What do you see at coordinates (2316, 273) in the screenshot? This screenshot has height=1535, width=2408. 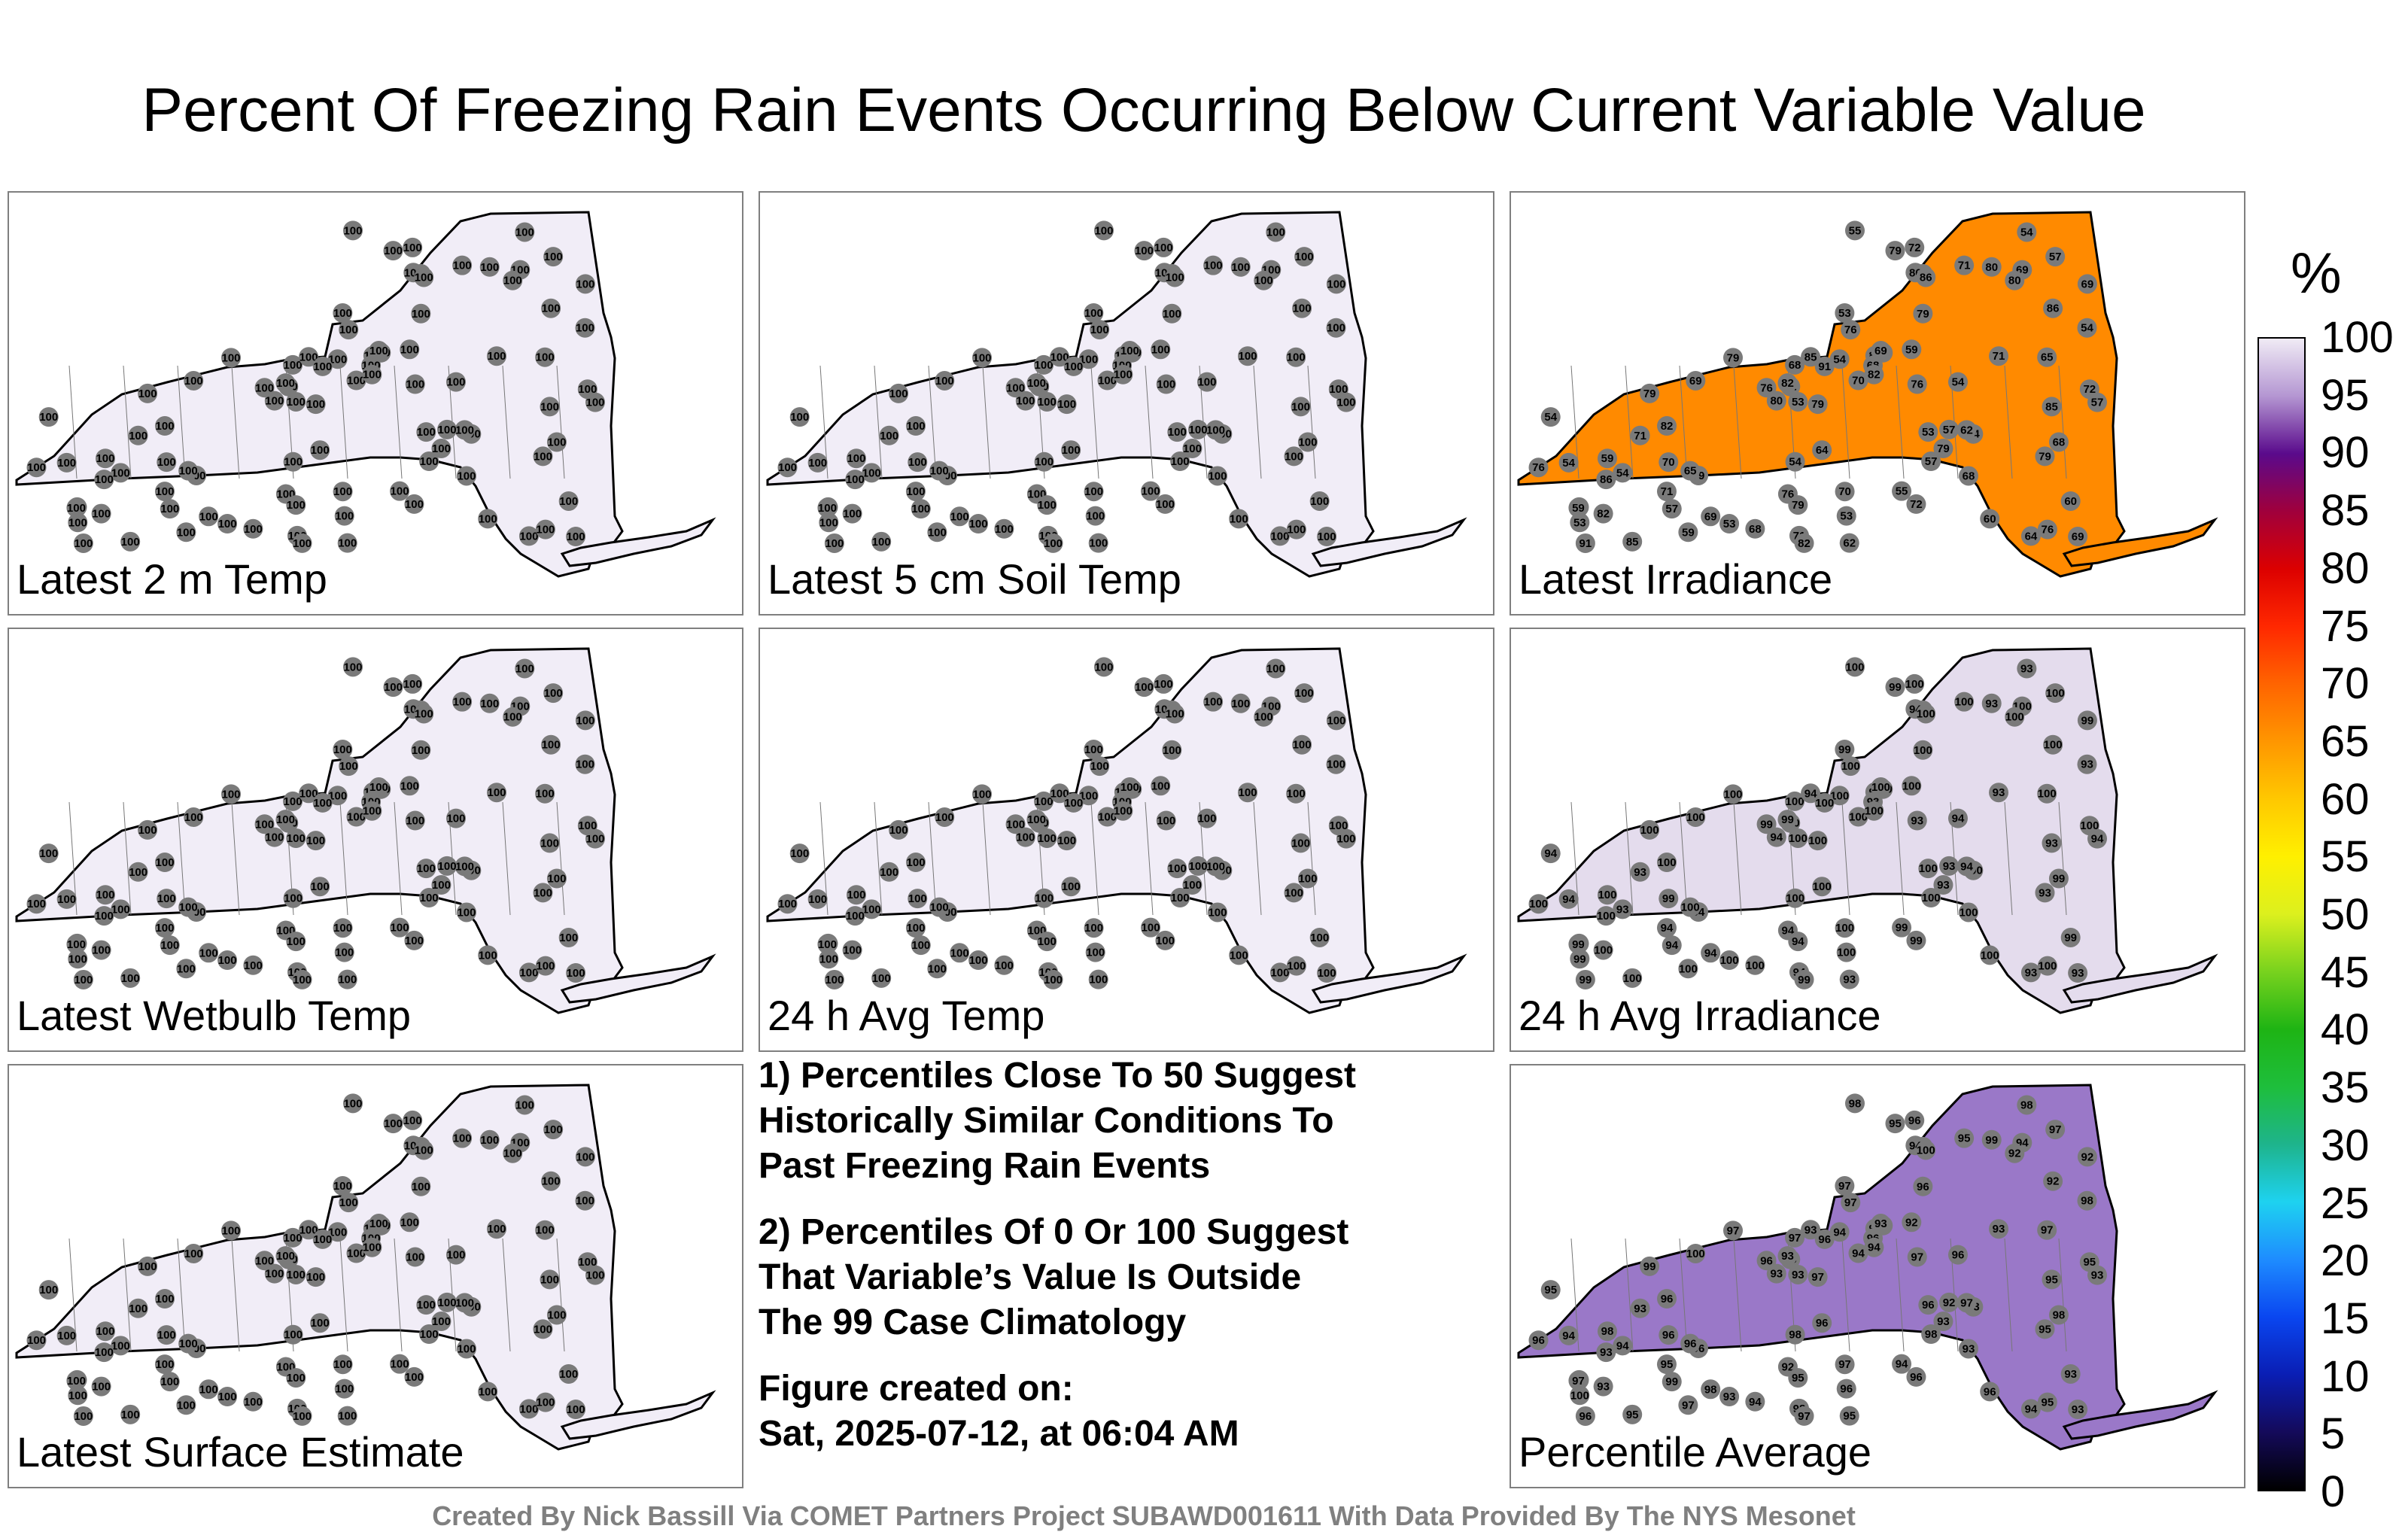 I see `colorbar-unit: %` at bounding box center [2316, 273].